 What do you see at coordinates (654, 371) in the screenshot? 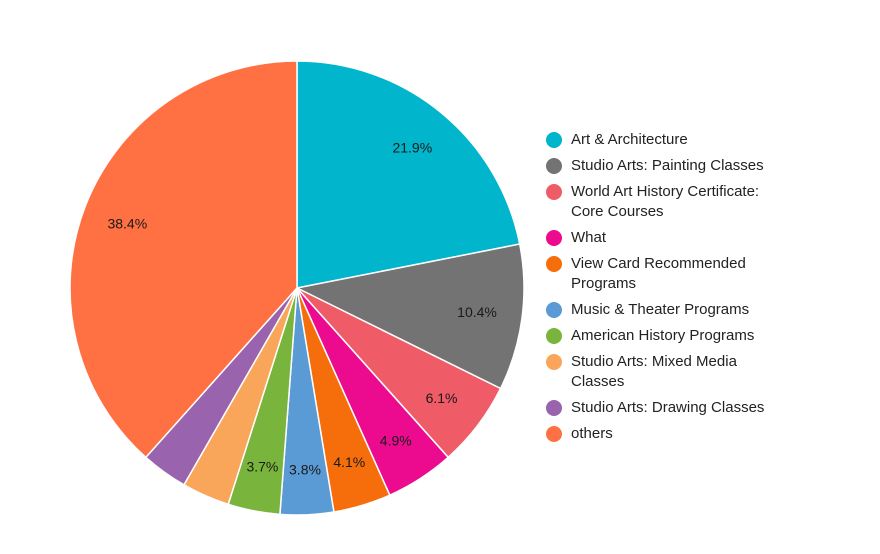
I see `legend-label: Studio Arts: Mixed Media Classes` at bounding box center [654, 371].